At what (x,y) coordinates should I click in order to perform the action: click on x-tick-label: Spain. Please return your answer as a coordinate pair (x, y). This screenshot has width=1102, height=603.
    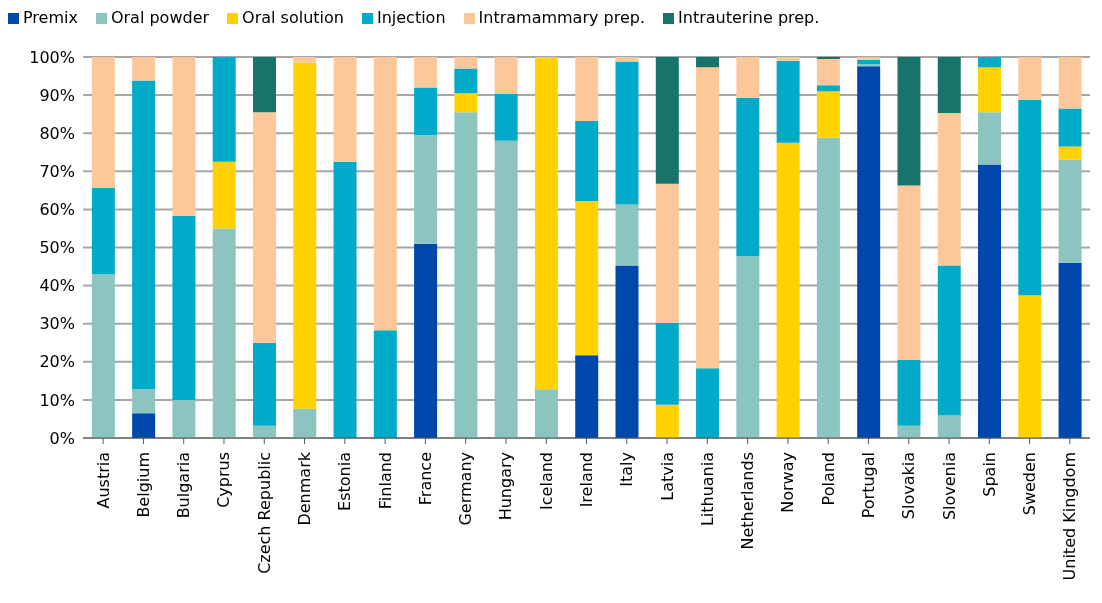
    Looking at the image, I should click on (989, 474).